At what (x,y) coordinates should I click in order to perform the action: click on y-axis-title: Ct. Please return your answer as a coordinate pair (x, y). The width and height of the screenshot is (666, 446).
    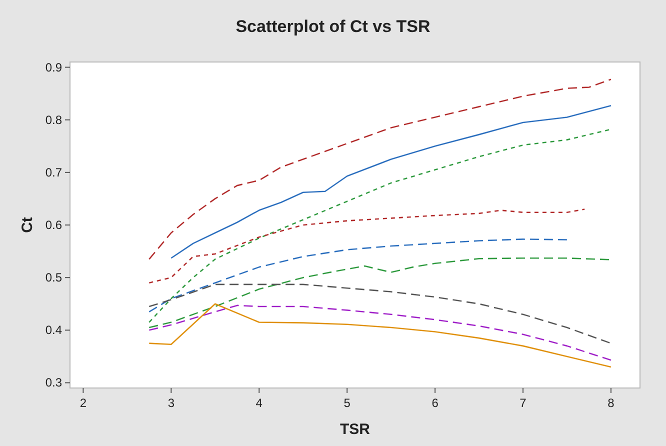
    Looking at the image, I should click on (27, 225).